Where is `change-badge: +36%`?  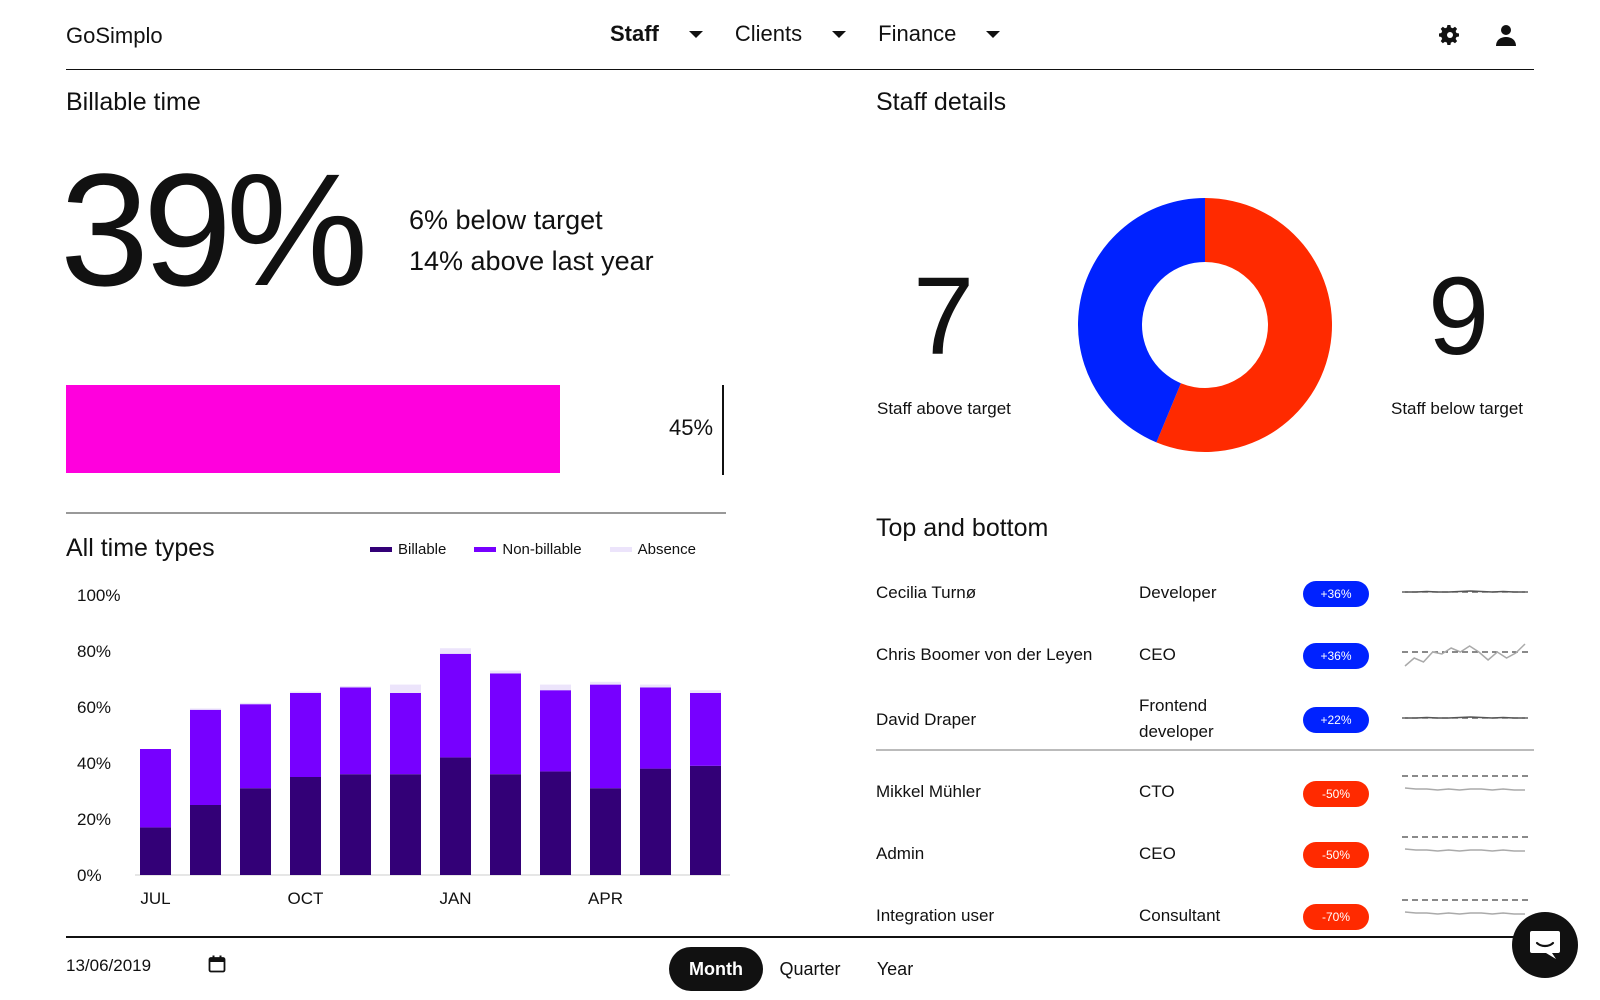 change-badge: +36% is located at coordinates (1336, 594).